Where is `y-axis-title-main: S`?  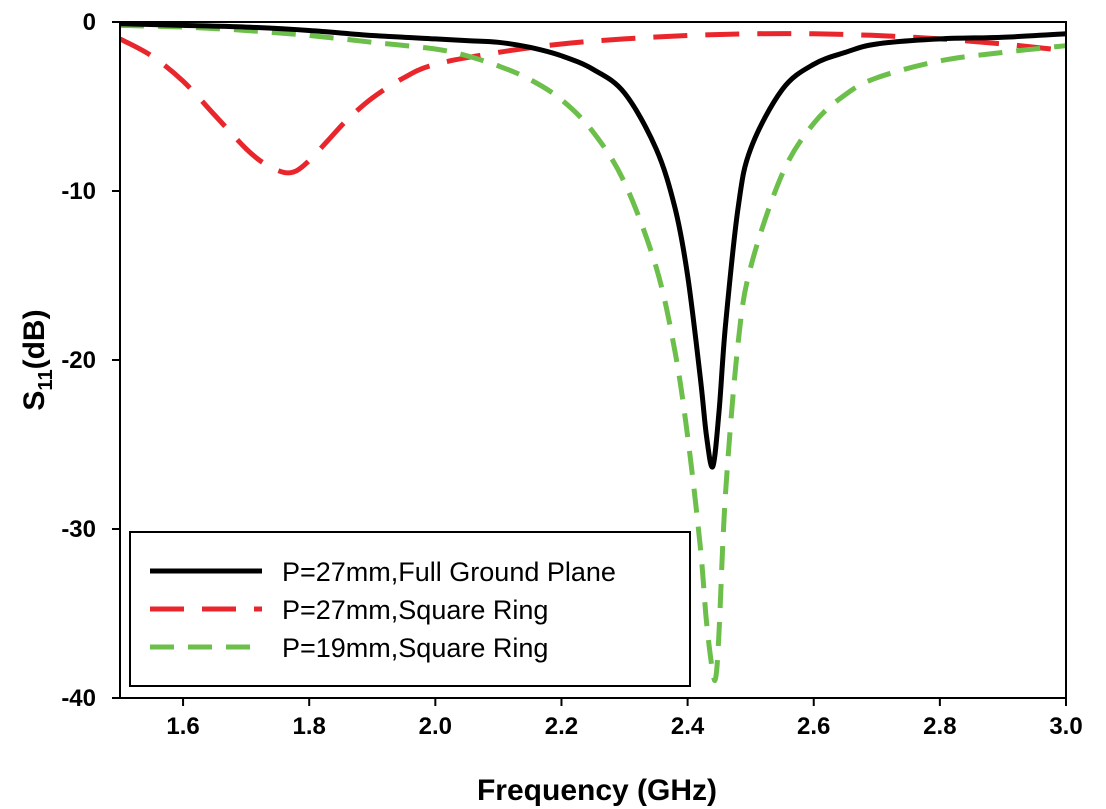
y-axis-title-main: S is located at coordinates (34, 401).